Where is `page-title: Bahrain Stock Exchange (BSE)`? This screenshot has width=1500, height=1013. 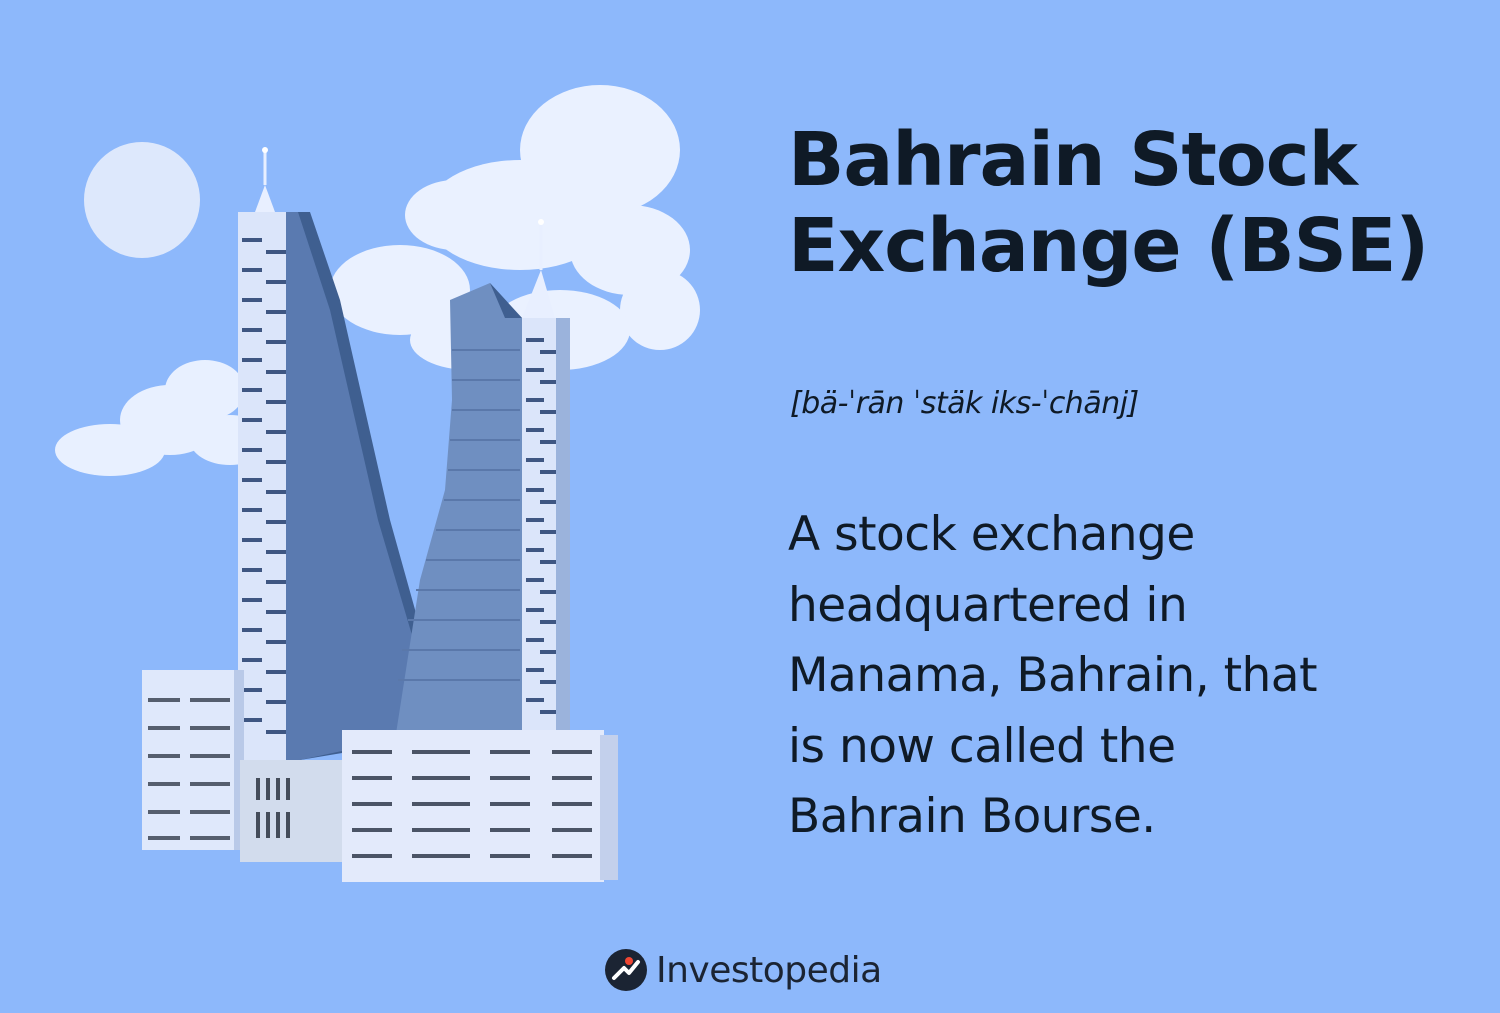
page-title: Bahrain Stock Exchange (BSE) is located at coordinates (1138, 203).